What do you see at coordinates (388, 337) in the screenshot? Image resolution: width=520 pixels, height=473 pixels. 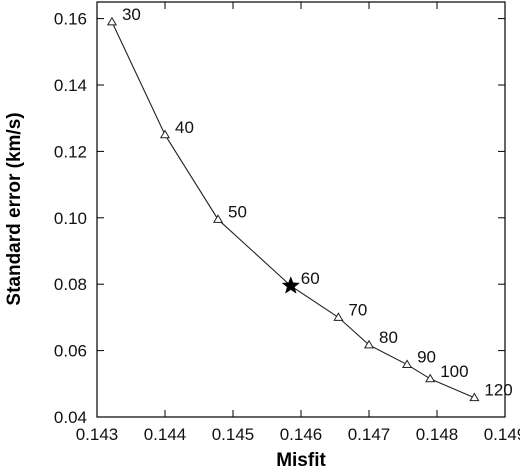 I see `data-point-label: 80` at bounding box center [388, 337].